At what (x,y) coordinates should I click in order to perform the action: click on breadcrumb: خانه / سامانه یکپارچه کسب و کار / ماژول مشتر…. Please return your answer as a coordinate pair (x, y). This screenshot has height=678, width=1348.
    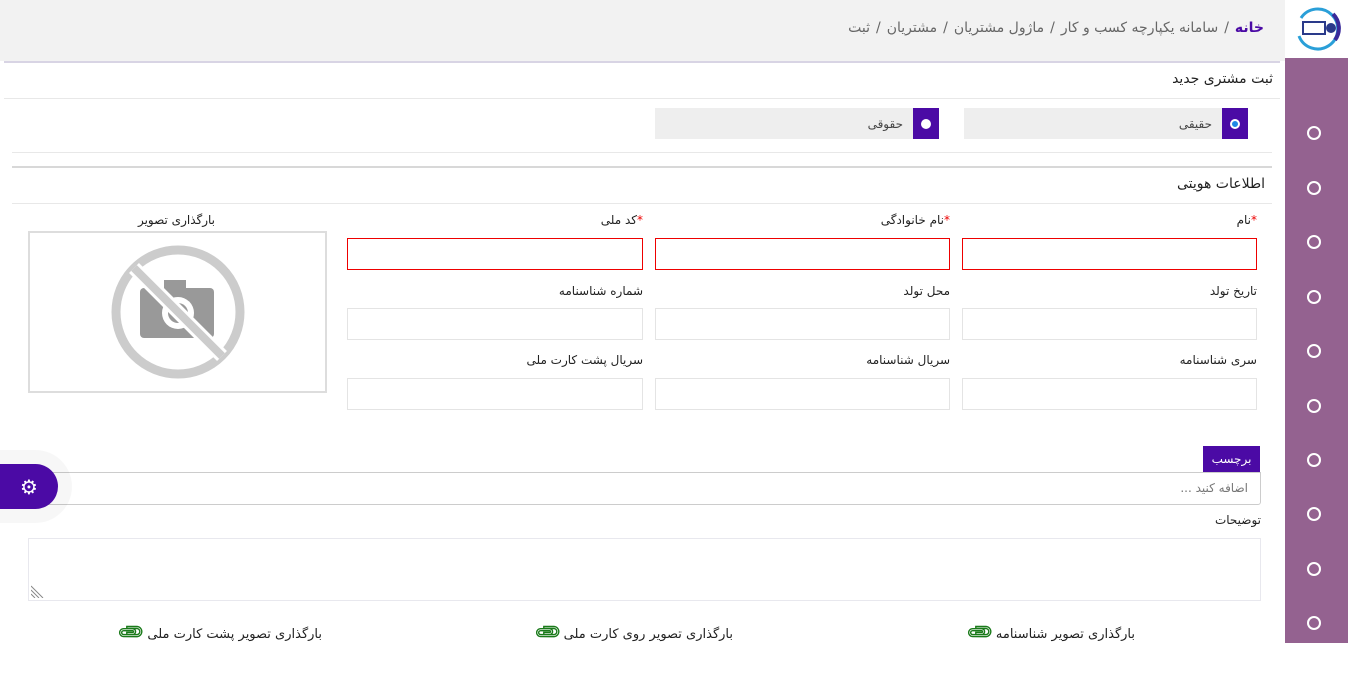
    Looking at the image, I should click on (1056, 28).